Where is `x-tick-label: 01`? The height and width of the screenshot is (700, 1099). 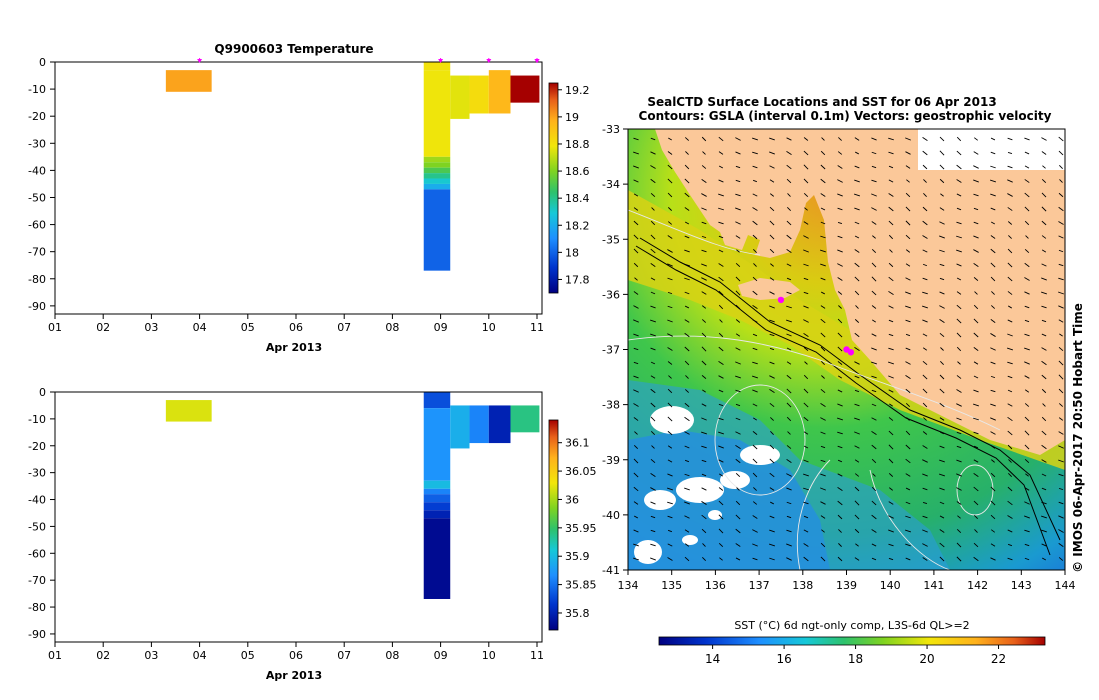 x-tick-label: 01 is located at coordinates (55, 327).